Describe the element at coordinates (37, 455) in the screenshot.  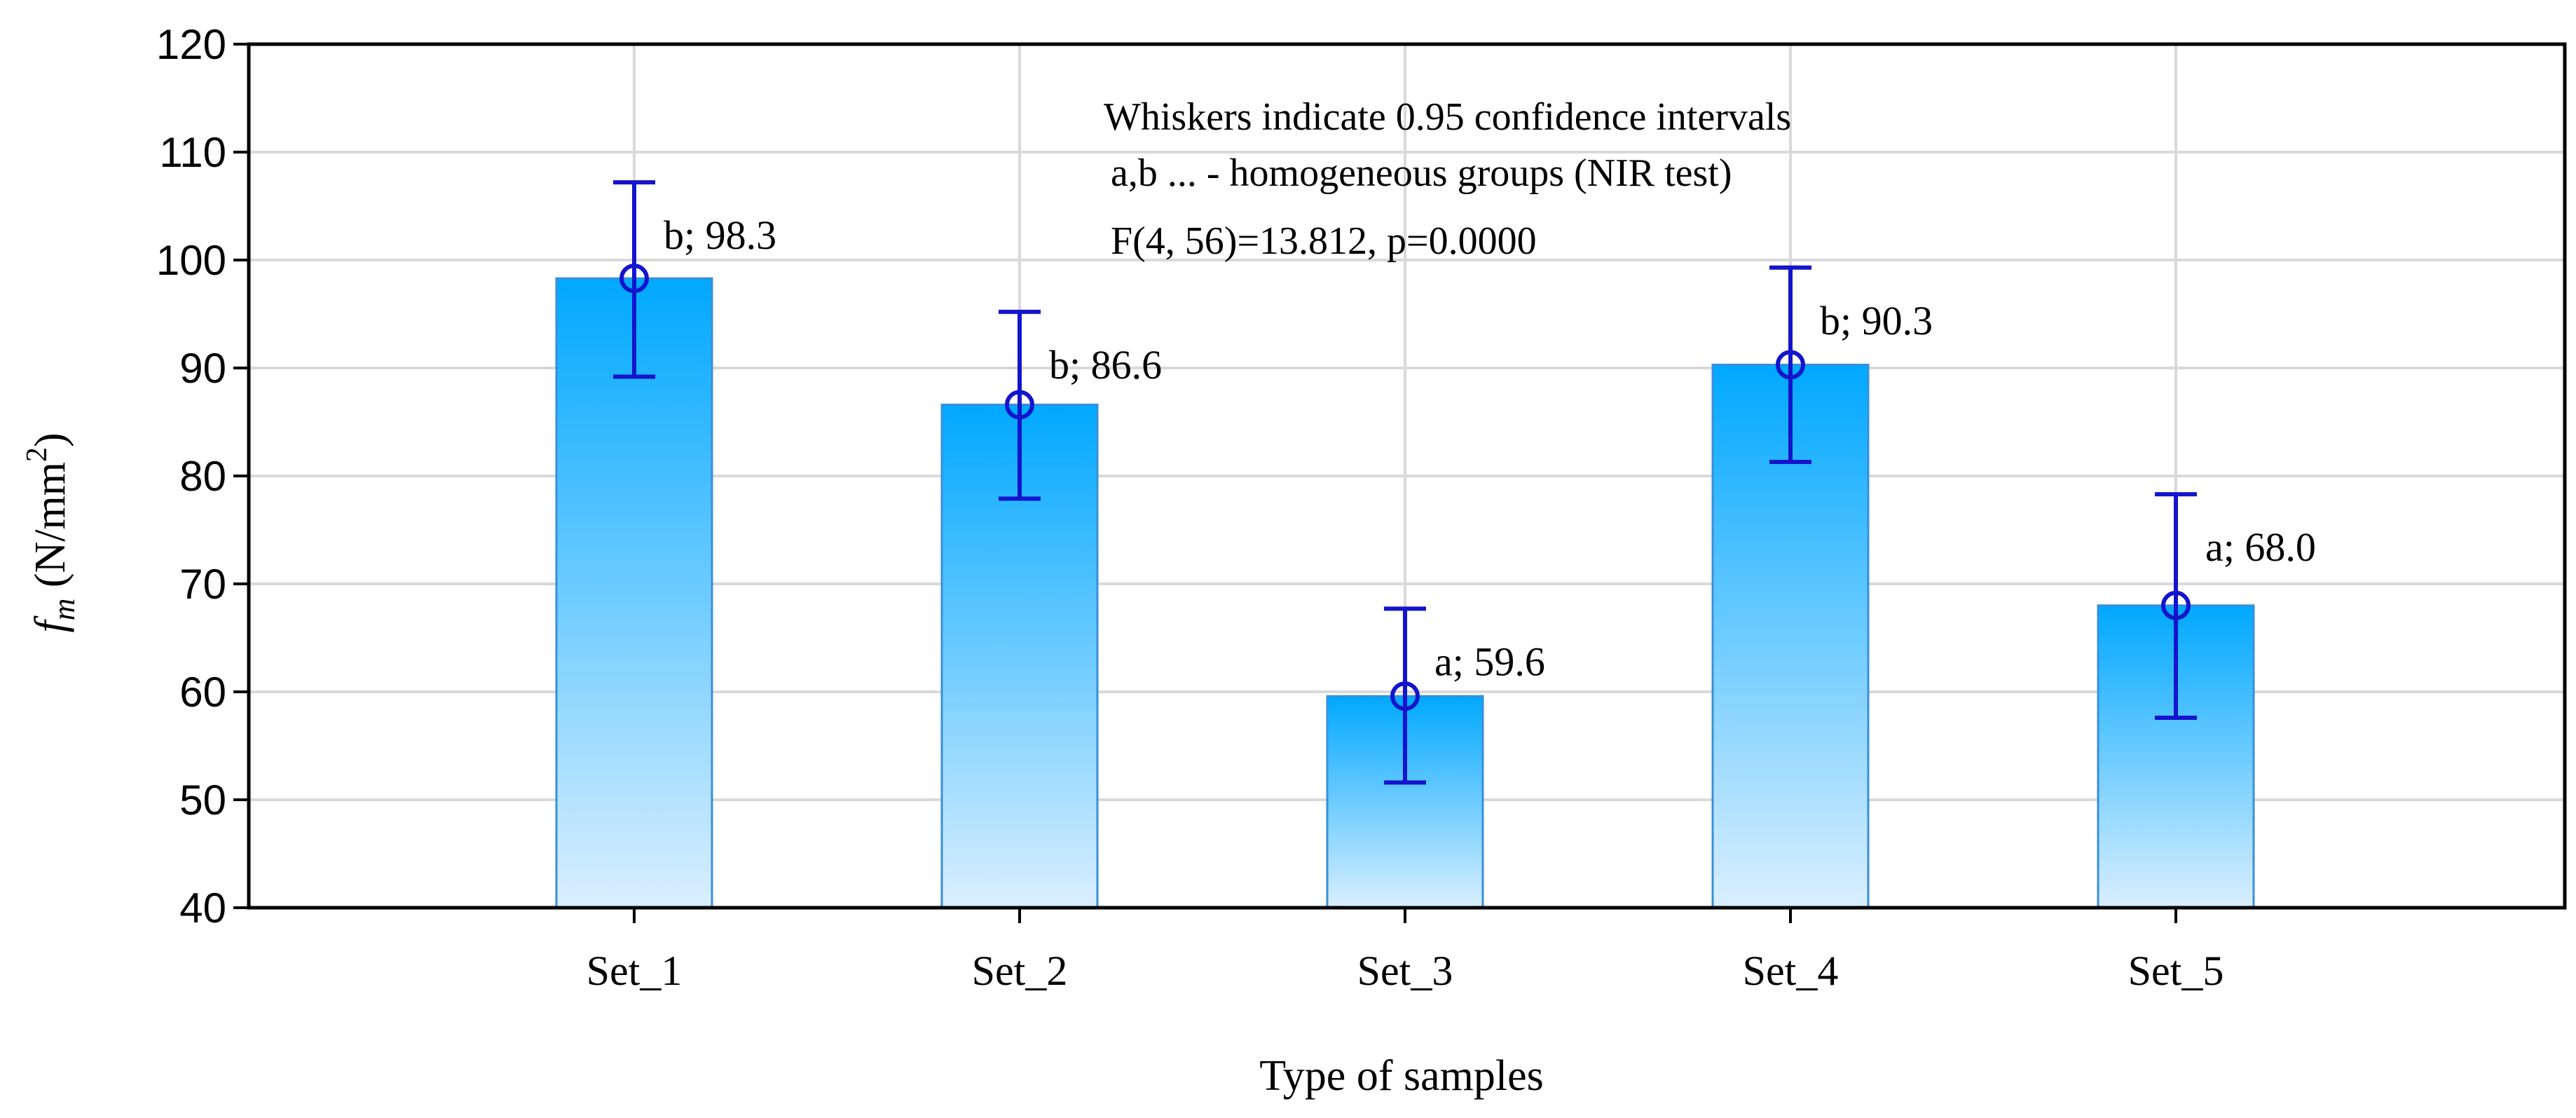
I see `y-axis-unit-sup: 2` at that location.